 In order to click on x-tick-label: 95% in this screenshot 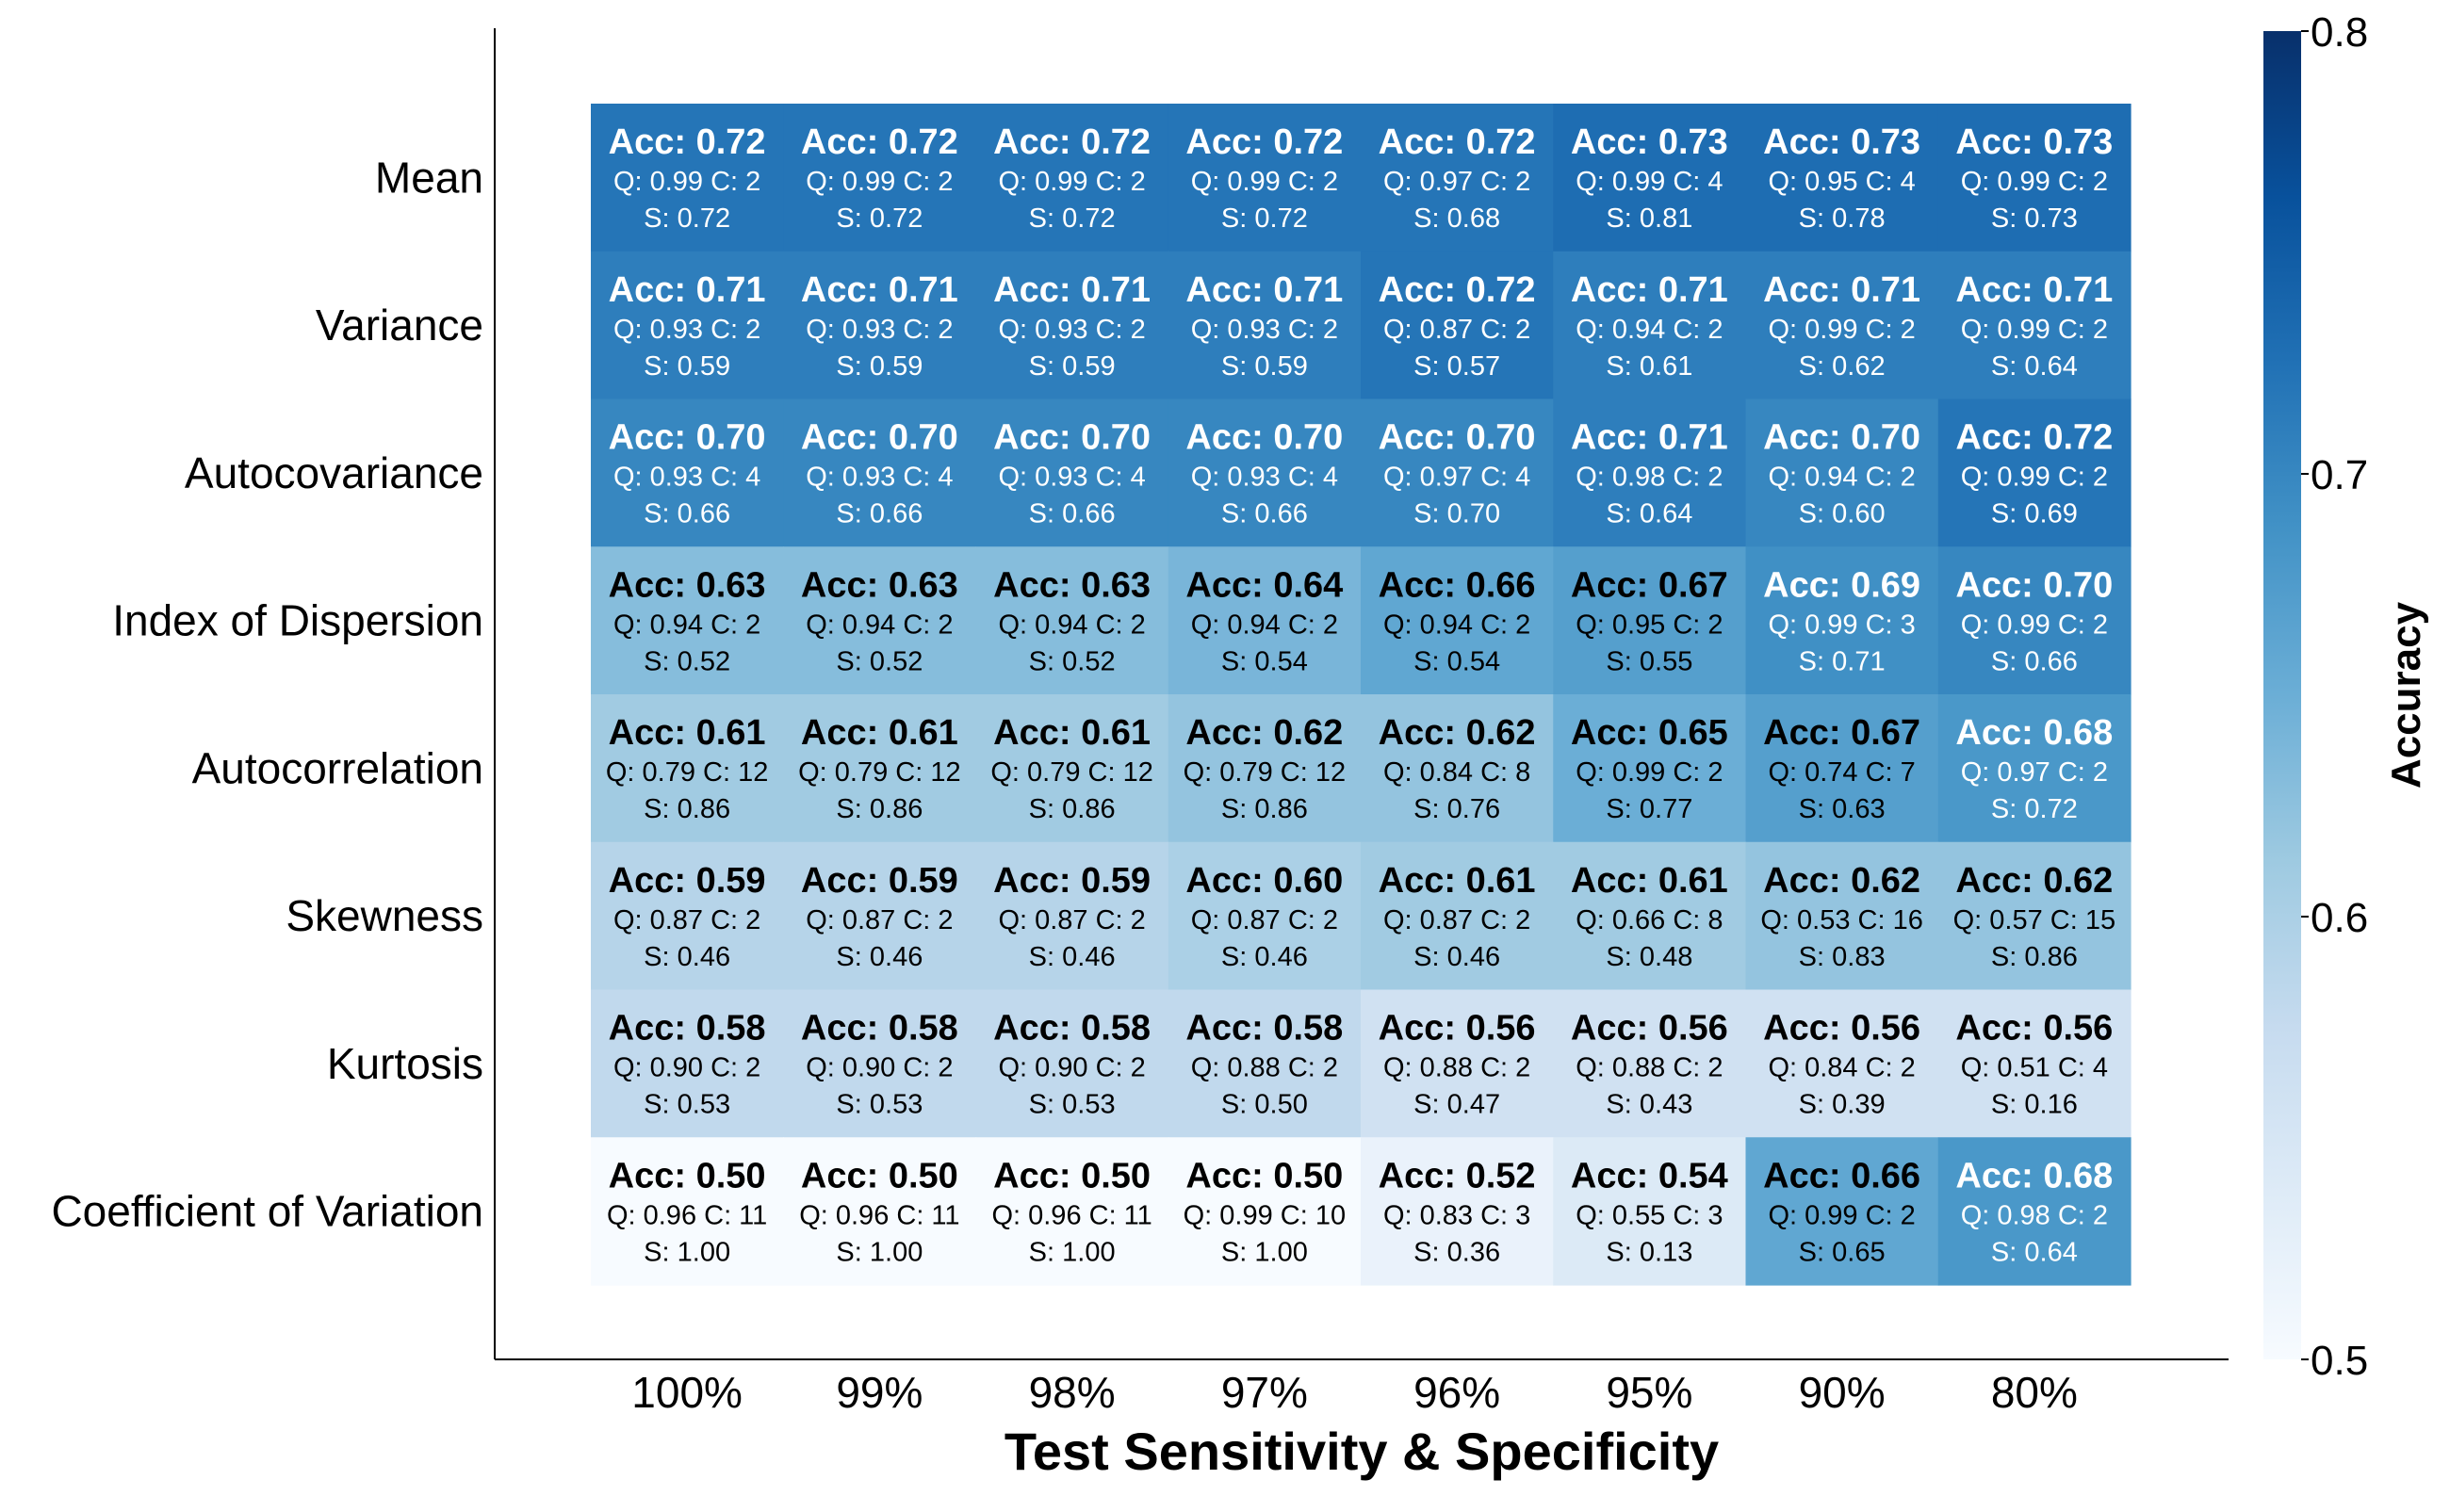, I will do `click(1649, 1392)`.